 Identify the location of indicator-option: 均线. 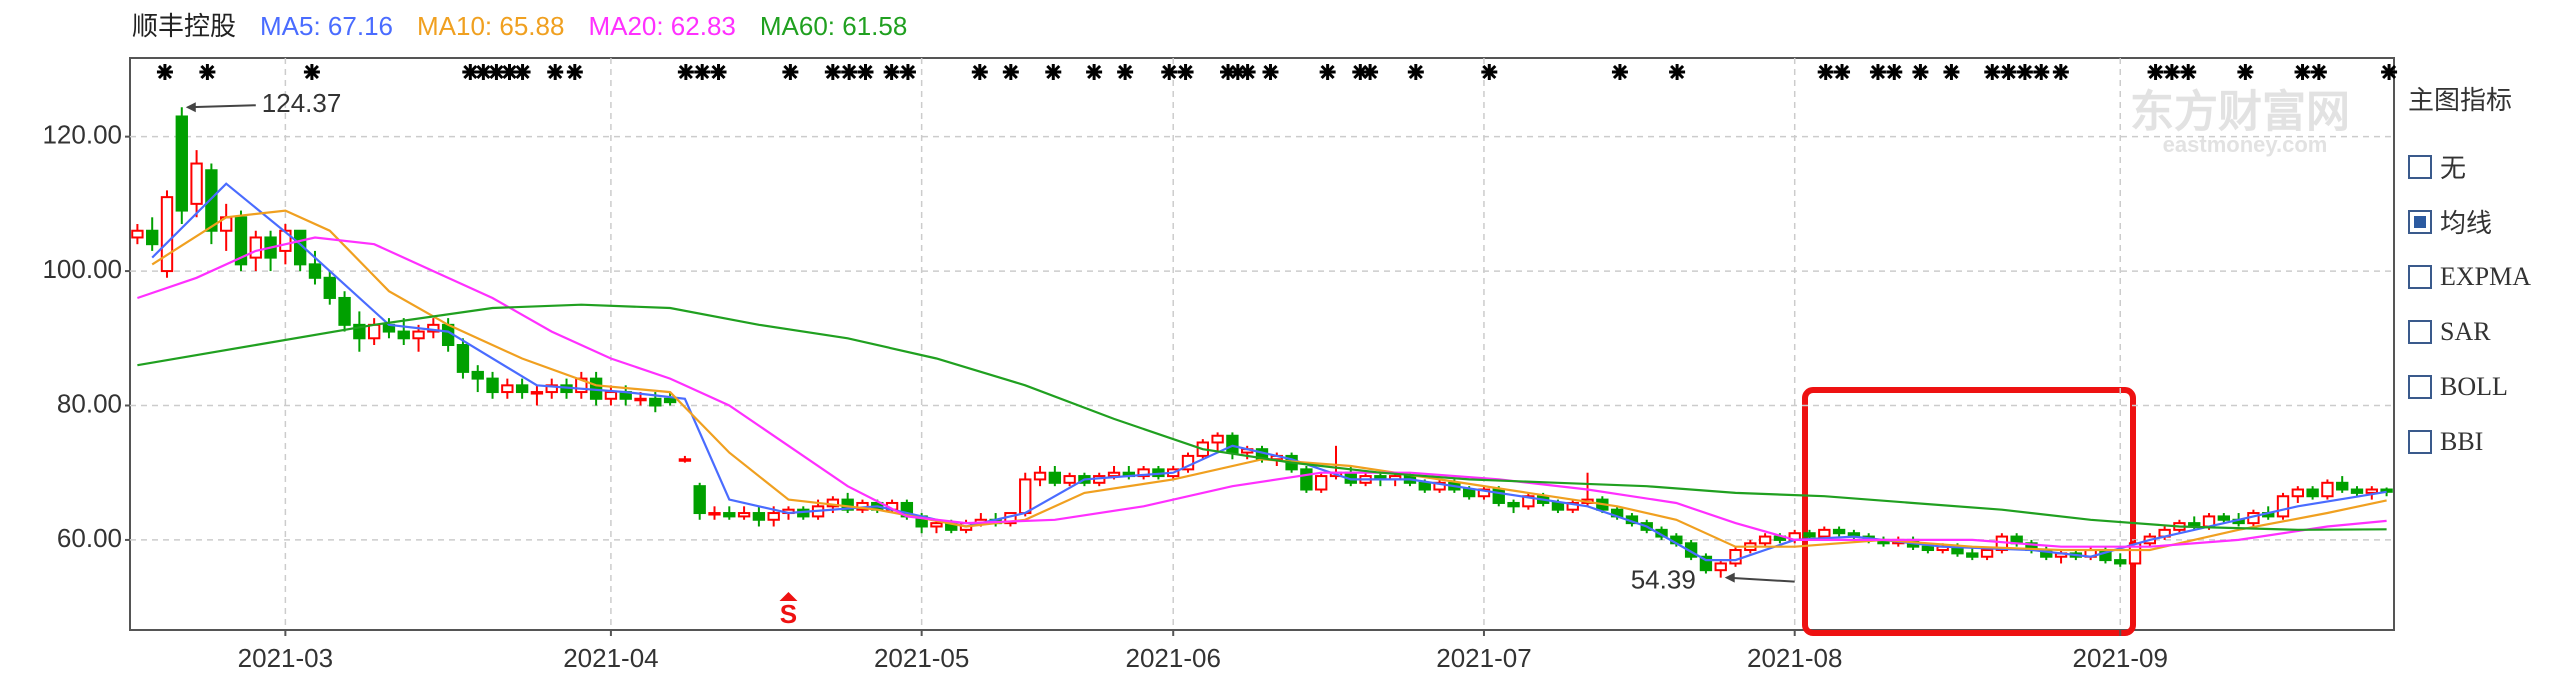
(2483, 221).